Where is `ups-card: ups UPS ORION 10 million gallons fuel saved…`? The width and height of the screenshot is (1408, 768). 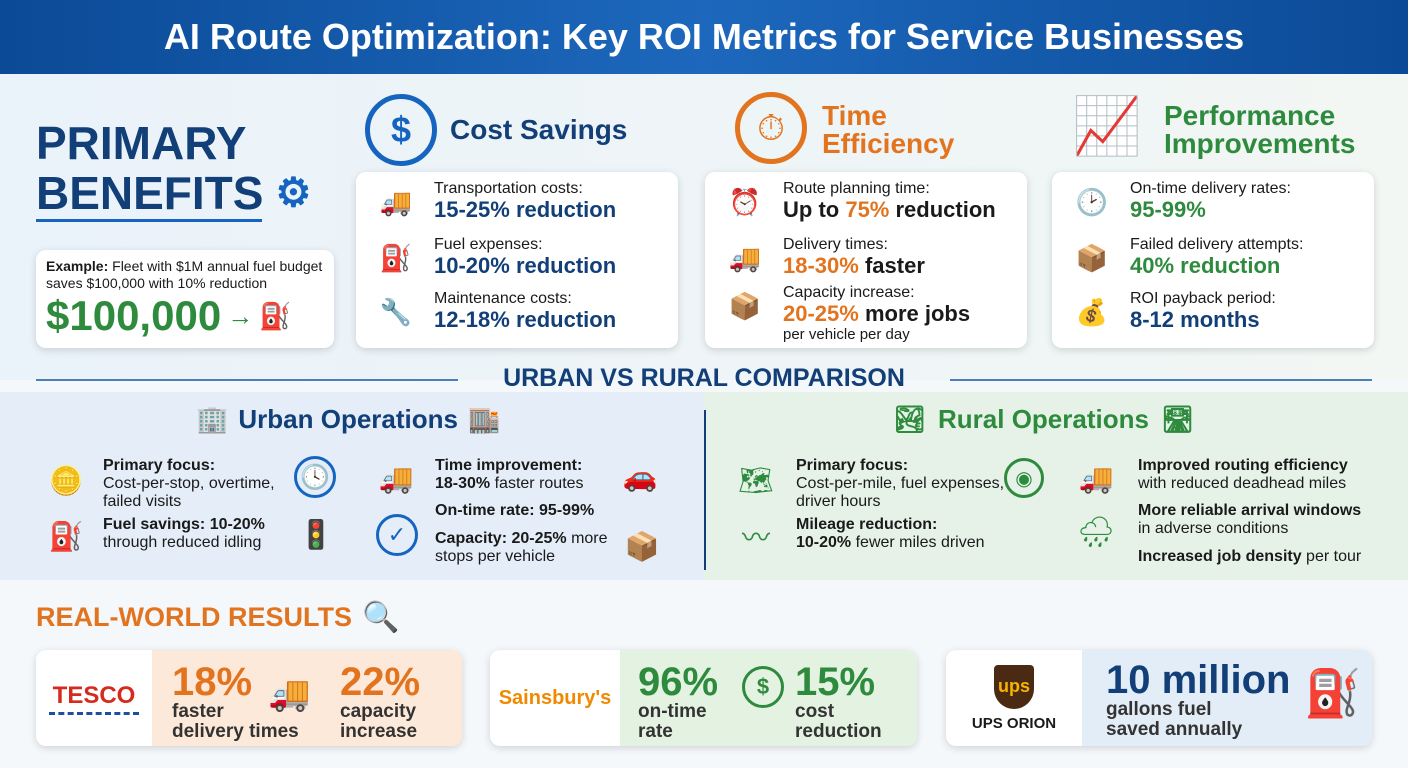 ups-card: ups UPS ORION 10 million gallons fuel saved… is located at coordinates (1159, 698).